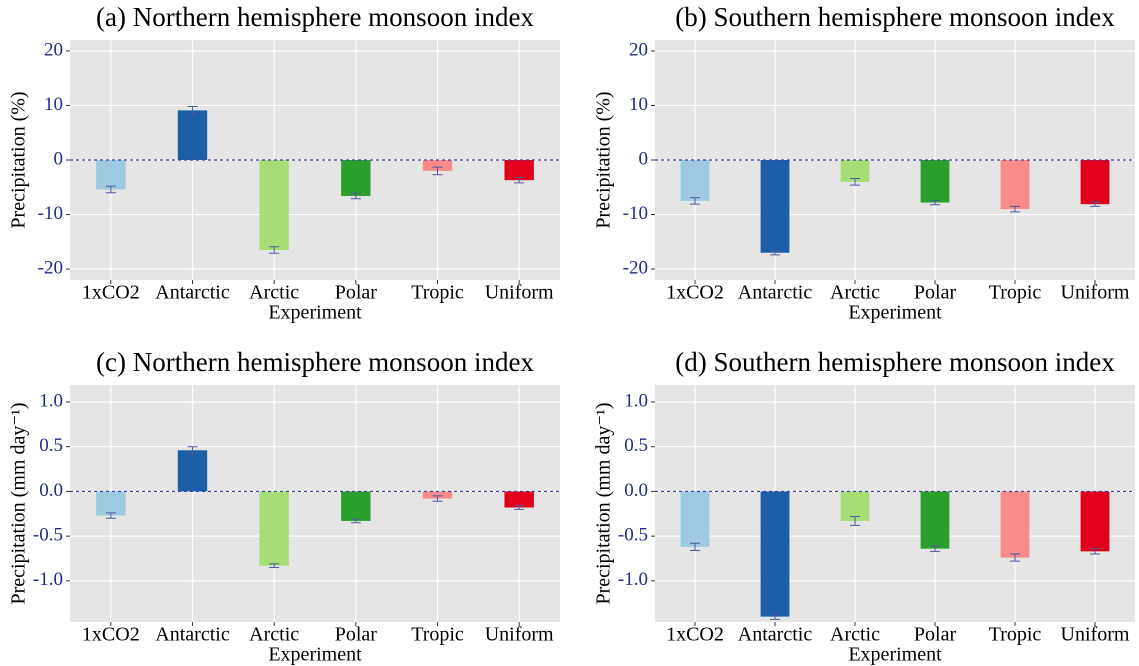 This screenshot has height=666, width=1139. Describe the element at coordinates (895, 503) in the screenshot. I see `plot-background` at that location.